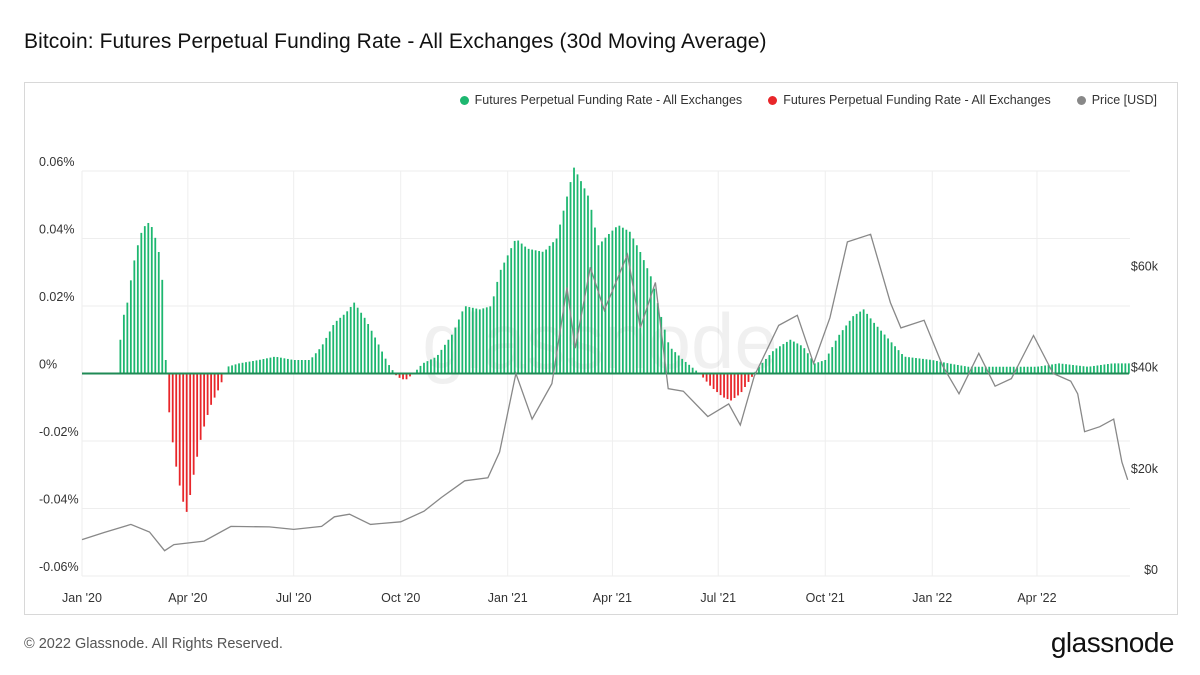  Describe the element at coordinates (825, 598) in the screenshot. I see `x-tick-label: Oct '21` at that location.